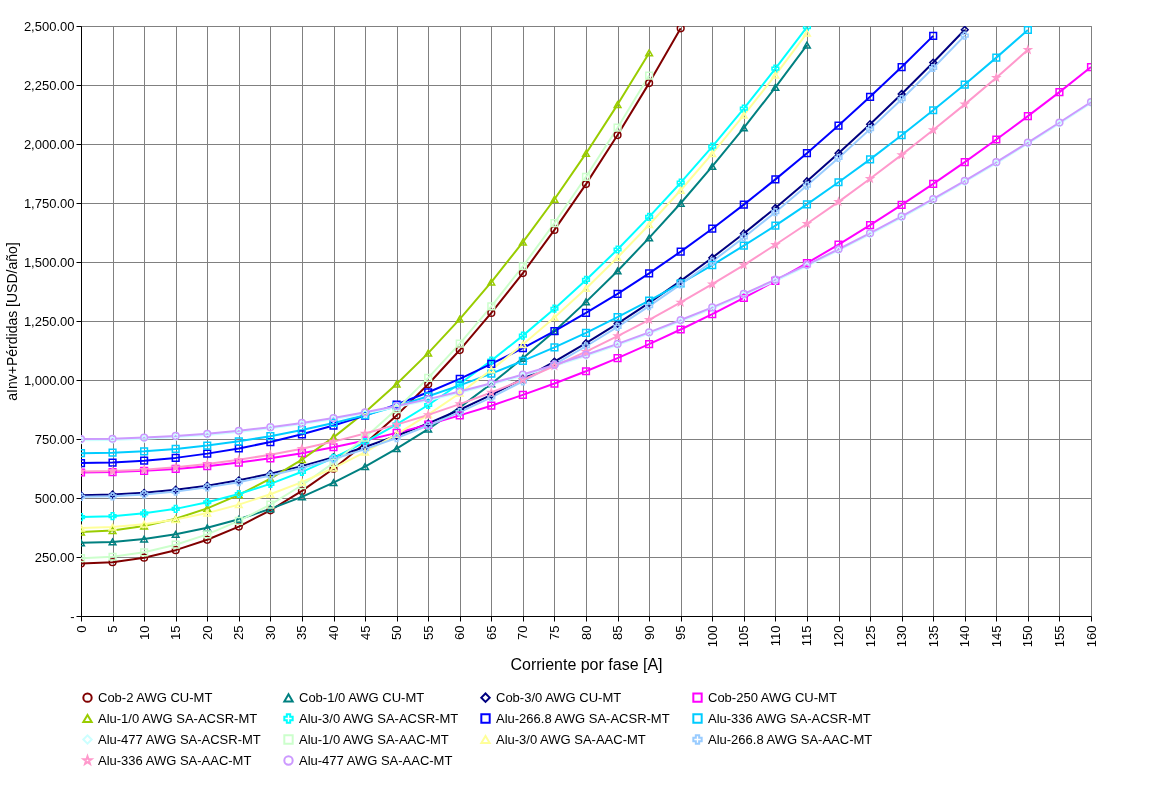 The width and height of the screenshot is (1163, 812). Describe the element at coordinates (789, 718) in the screenshot. I see `legend-label: Alu-336 AWG SA-ACSR-MT` at that location.